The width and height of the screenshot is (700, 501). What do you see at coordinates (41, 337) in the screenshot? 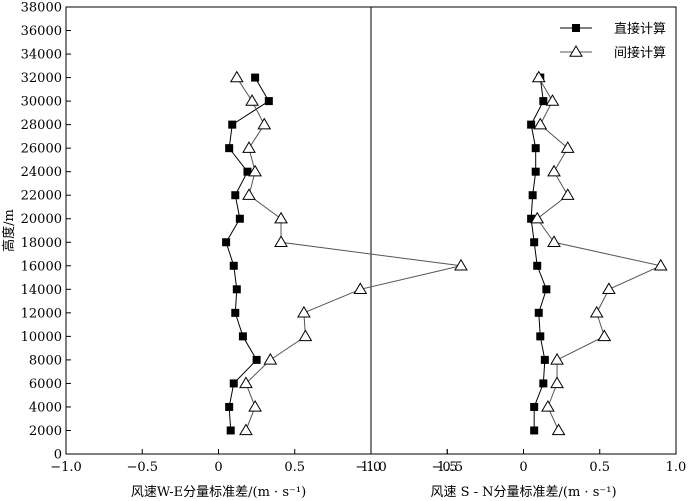
I see `y-tick-label: 10000` at bounding box center [41, 337].